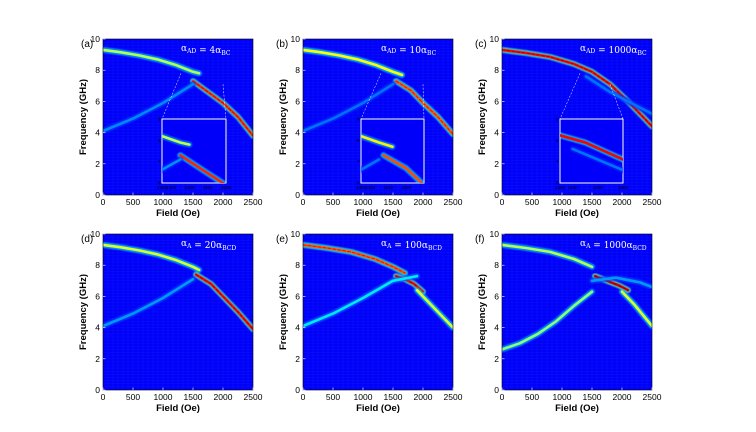  Describe the element at coordinates (96, 39) in the screenshot. I see `y-tick-label: 10` at that location.